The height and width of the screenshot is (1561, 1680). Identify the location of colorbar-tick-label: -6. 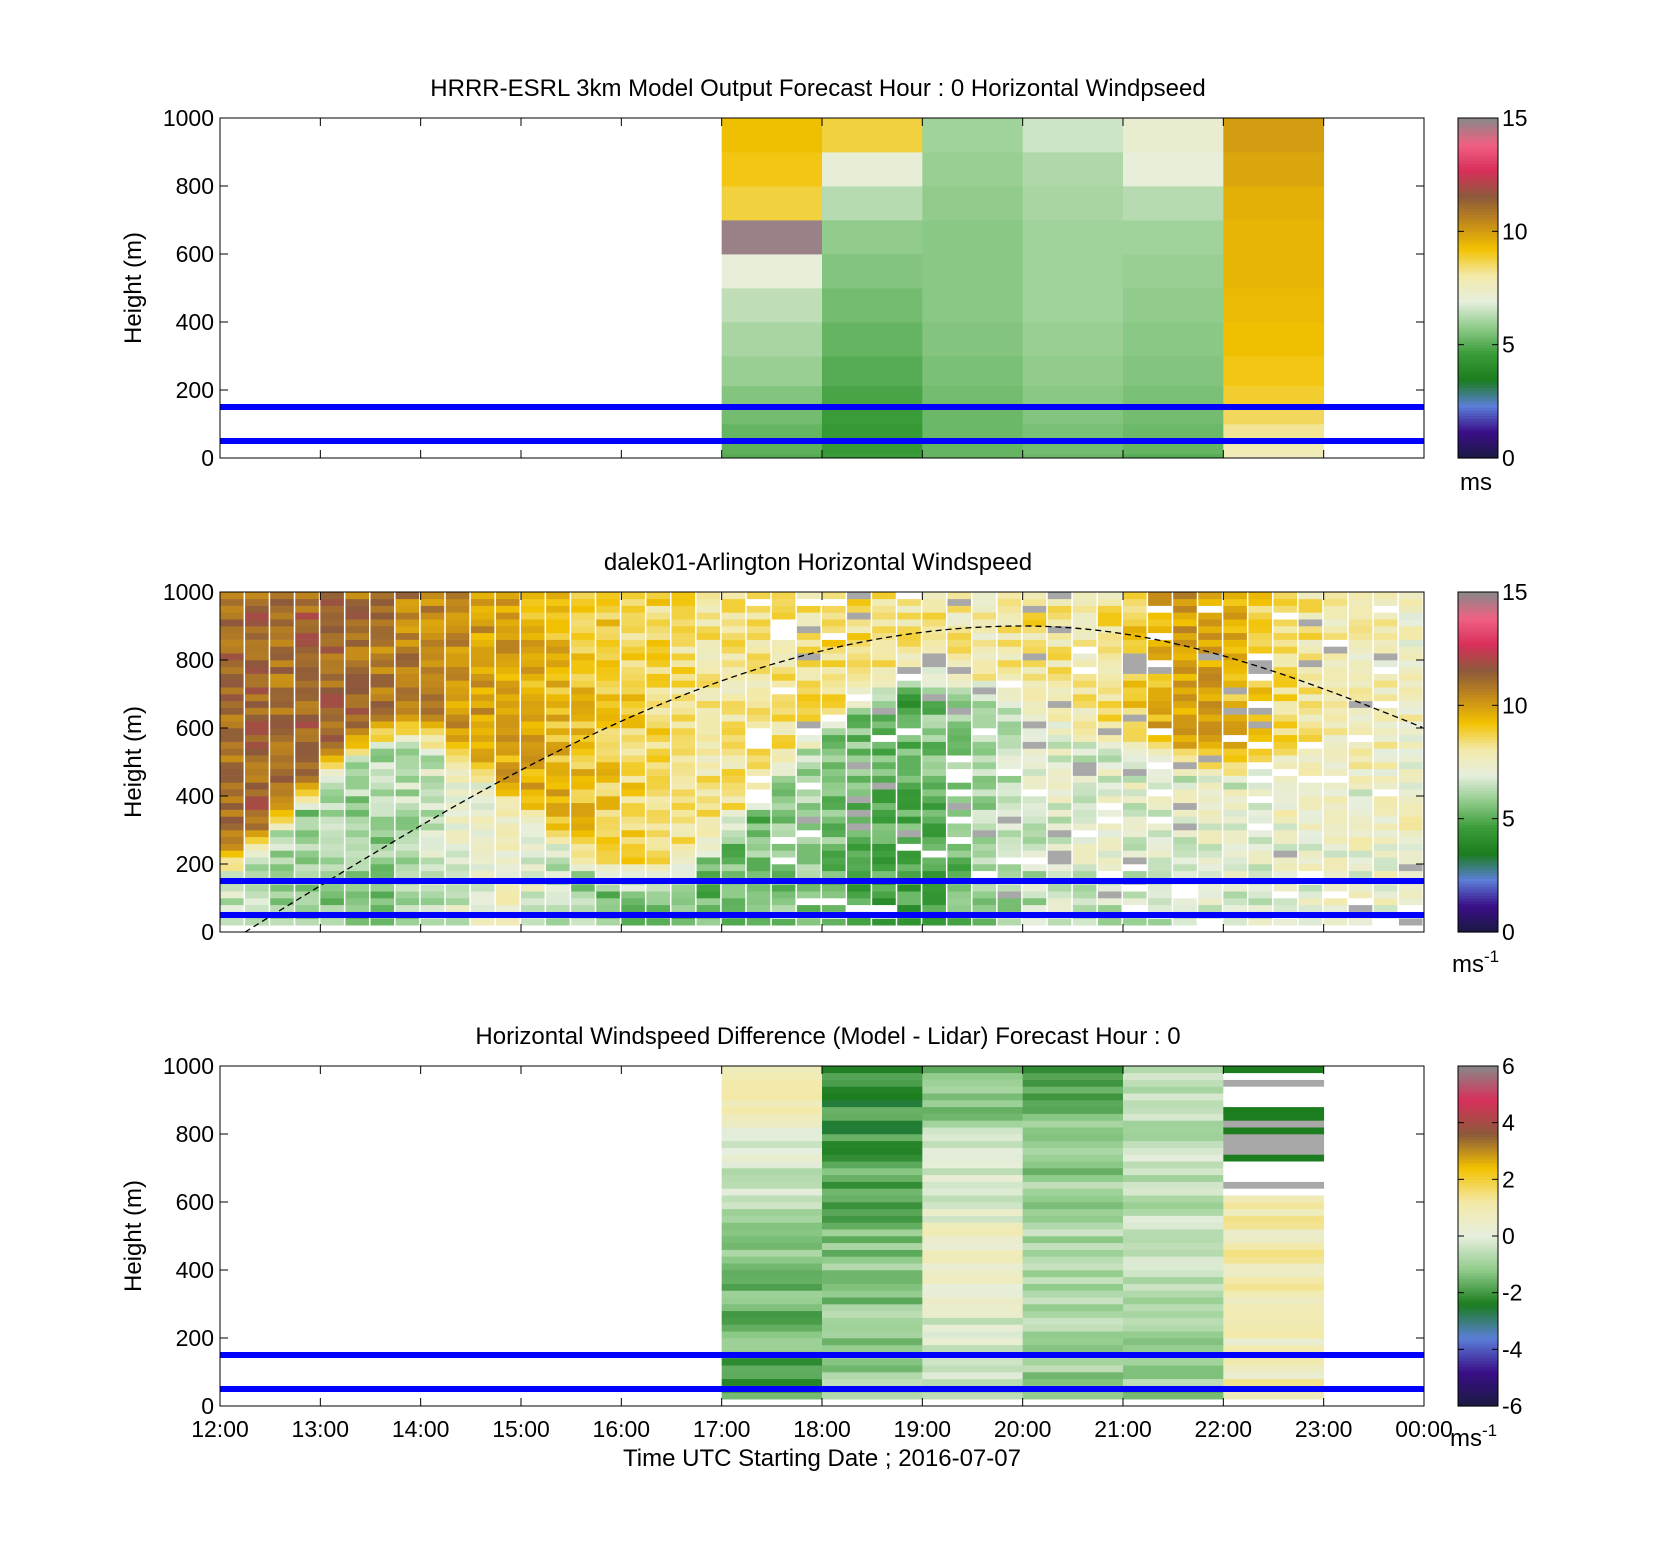
(1512, 1406).